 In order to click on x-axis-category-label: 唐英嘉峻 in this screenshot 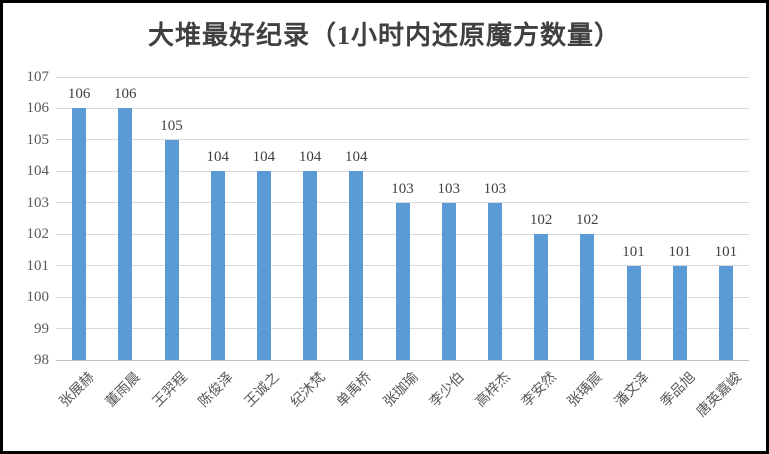, I will do `click(719, 395)`.